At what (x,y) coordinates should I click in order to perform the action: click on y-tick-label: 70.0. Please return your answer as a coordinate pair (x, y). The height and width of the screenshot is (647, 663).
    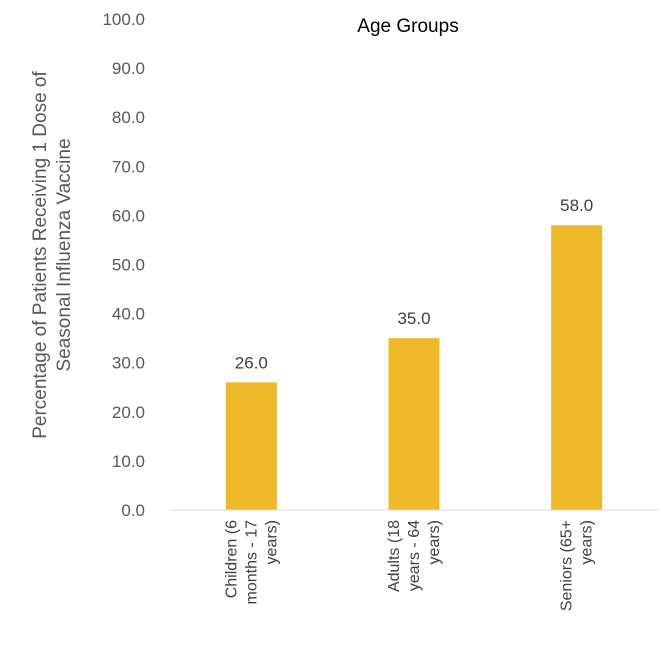
    Looking at the image, I should click on (128, 166).